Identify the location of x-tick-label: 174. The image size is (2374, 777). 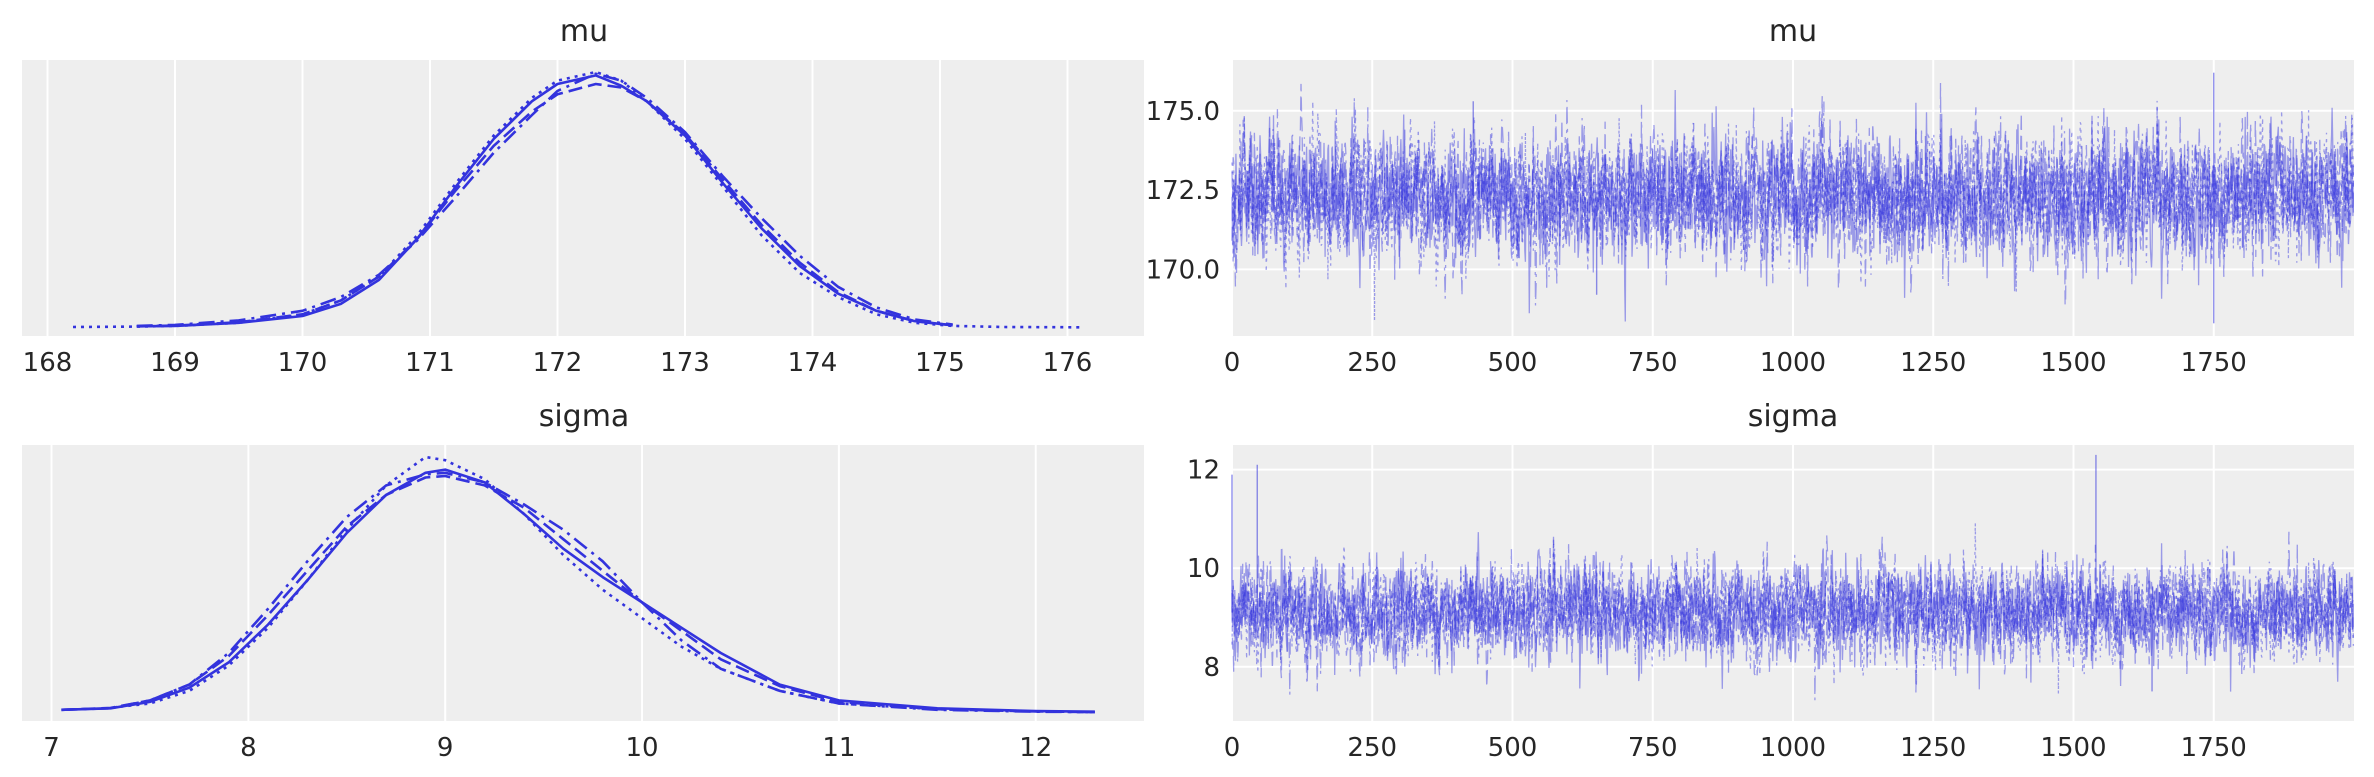
(813, 363).